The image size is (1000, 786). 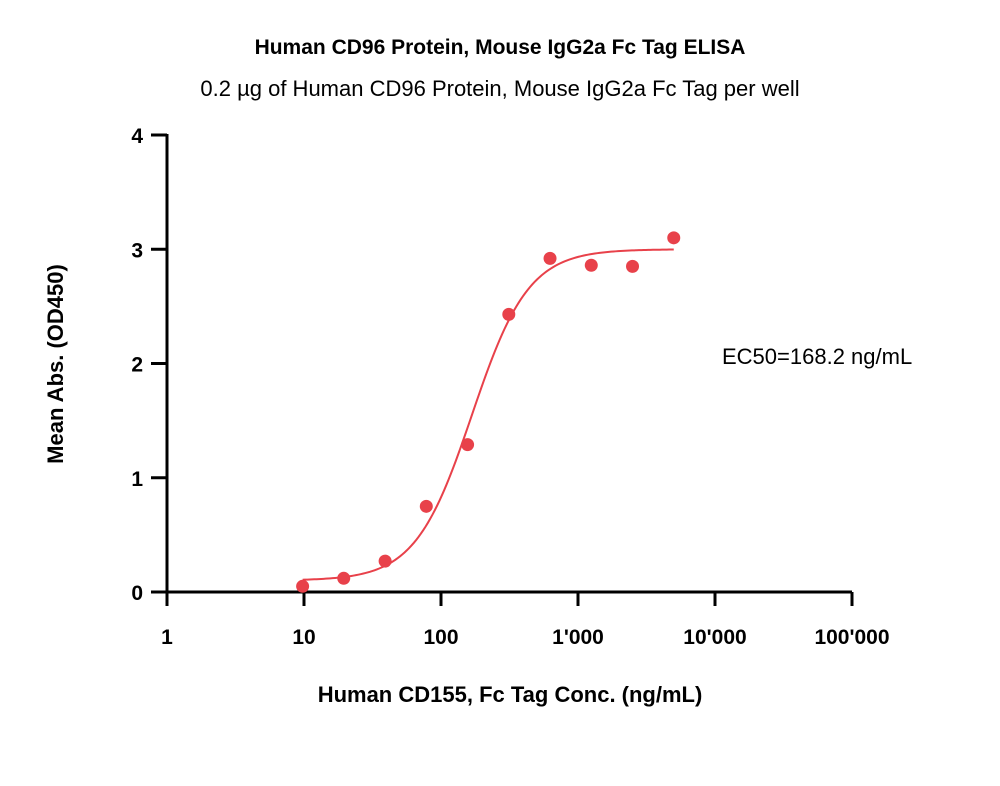 What do you see at coordinates (55, 364) in the screenshot?
I see `y-axis-label: Mean Abs. (OD450)` at bounding box center [55, 364].